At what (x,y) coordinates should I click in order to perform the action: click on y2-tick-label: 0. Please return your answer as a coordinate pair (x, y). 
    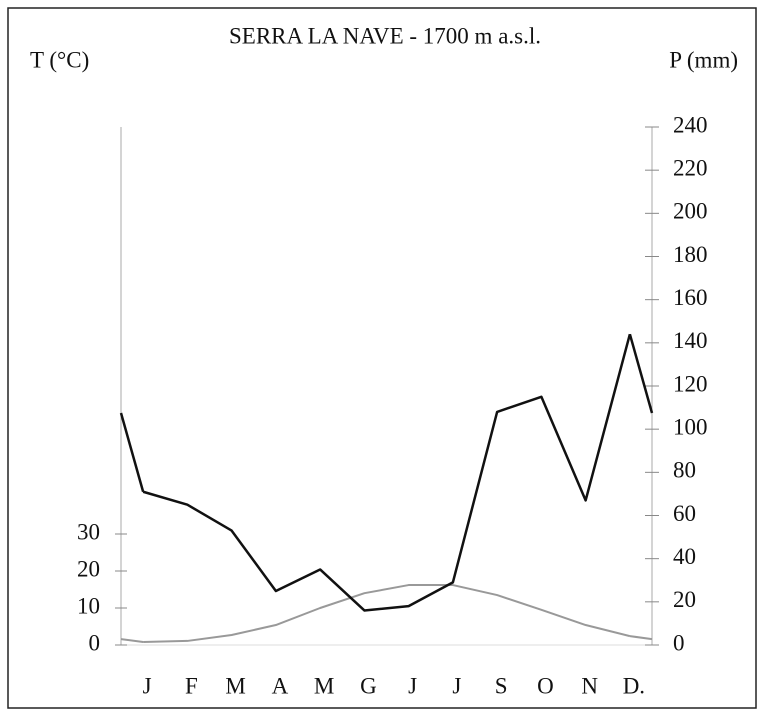
    Looking at the image, I should click on (679, 642).